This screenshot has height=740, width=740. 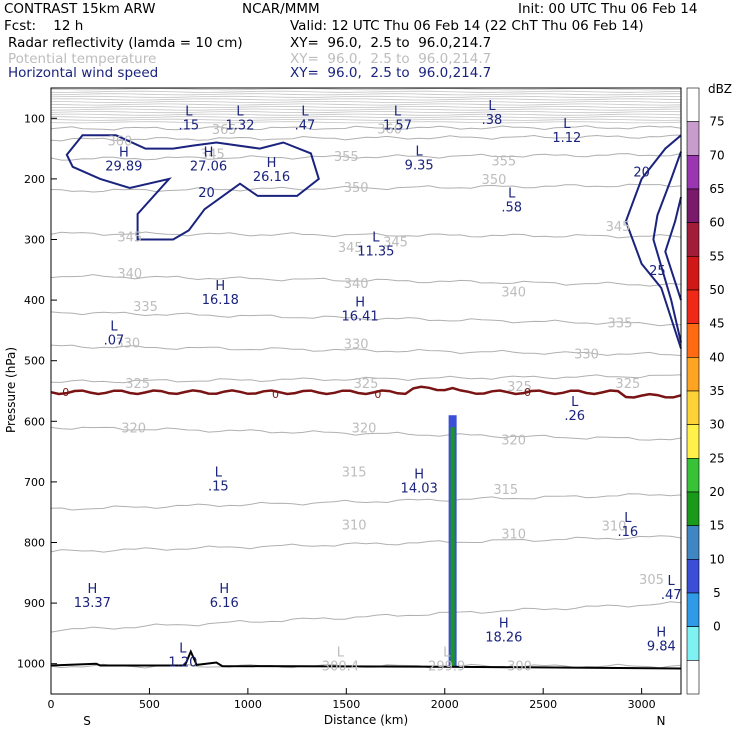 I want to click on colorbar-level-label: 5, so click(x=717, y=593).